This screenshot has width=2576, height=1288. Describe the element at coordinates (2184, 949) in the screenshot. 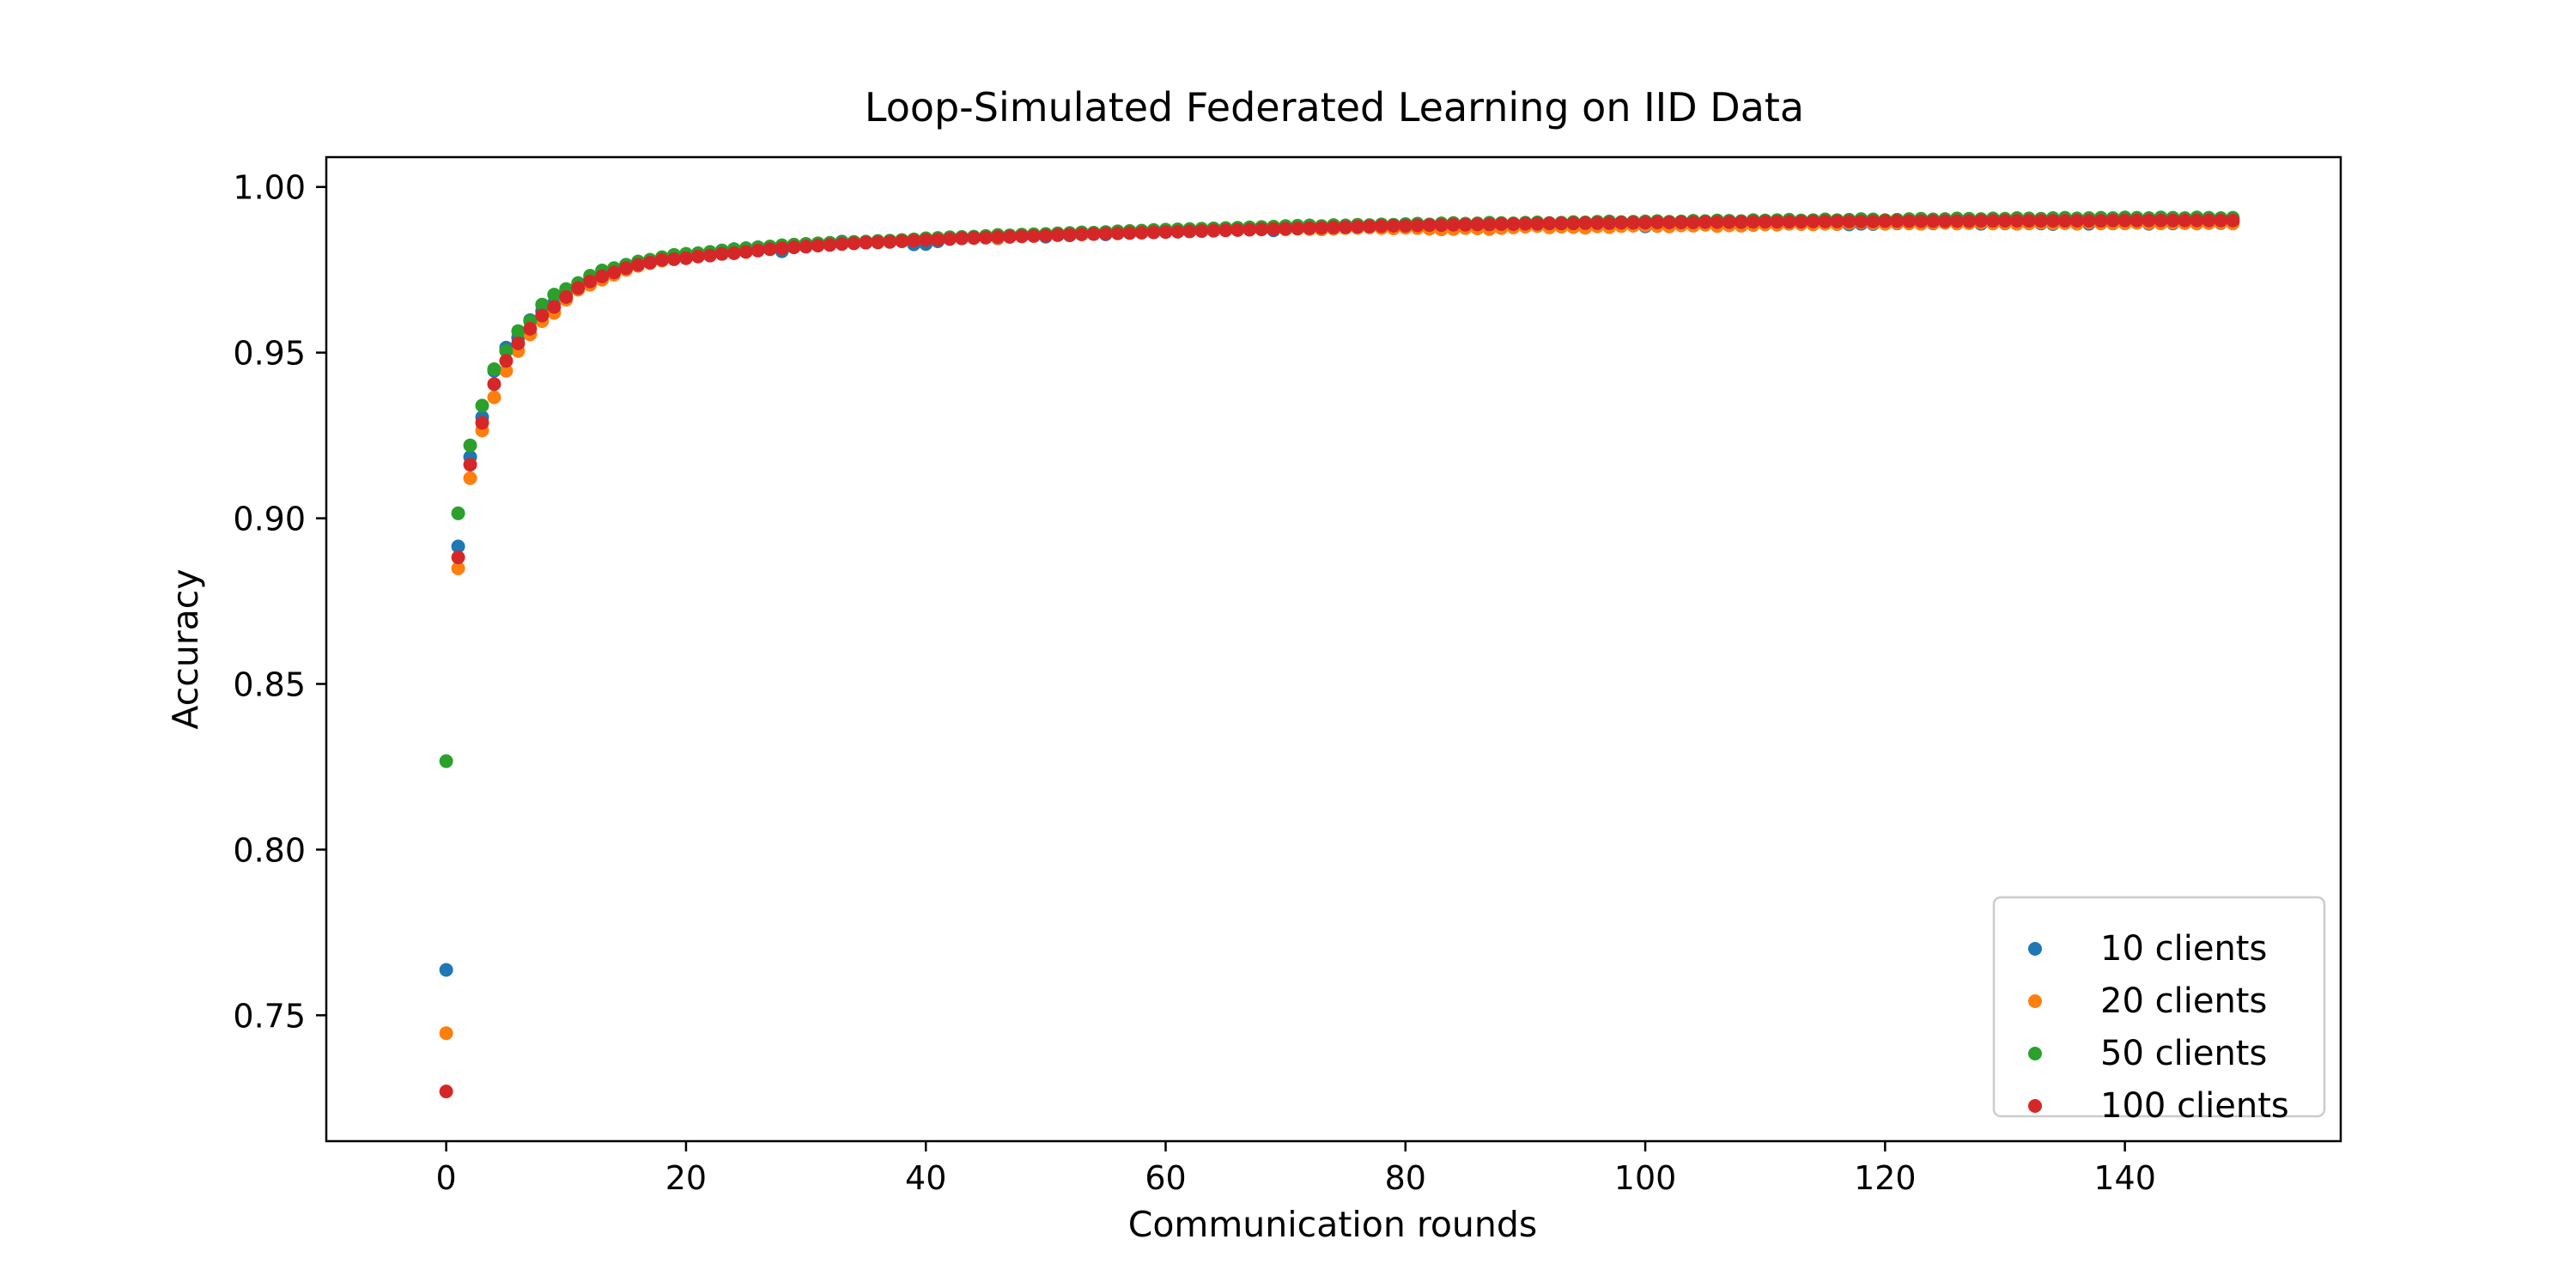

I see `legend-label: 10 clients` at that location.